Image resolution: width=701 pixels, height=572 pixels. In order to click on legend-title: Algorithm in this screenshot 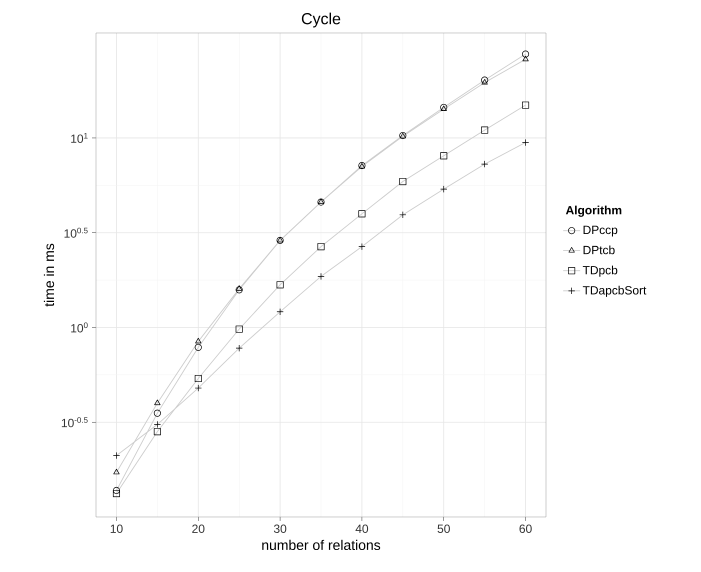, I will do `click(594, 211)`.